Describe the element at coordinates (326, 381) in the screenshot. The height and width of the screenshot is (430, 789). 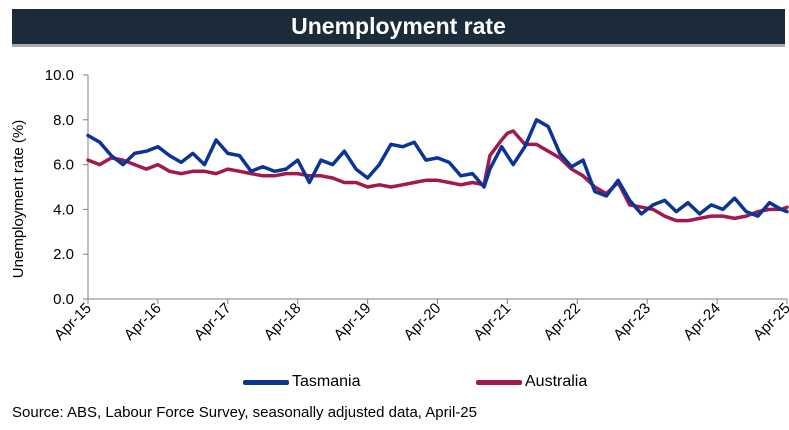
I see `legend-label-tasmania: Tasmania` at that location.